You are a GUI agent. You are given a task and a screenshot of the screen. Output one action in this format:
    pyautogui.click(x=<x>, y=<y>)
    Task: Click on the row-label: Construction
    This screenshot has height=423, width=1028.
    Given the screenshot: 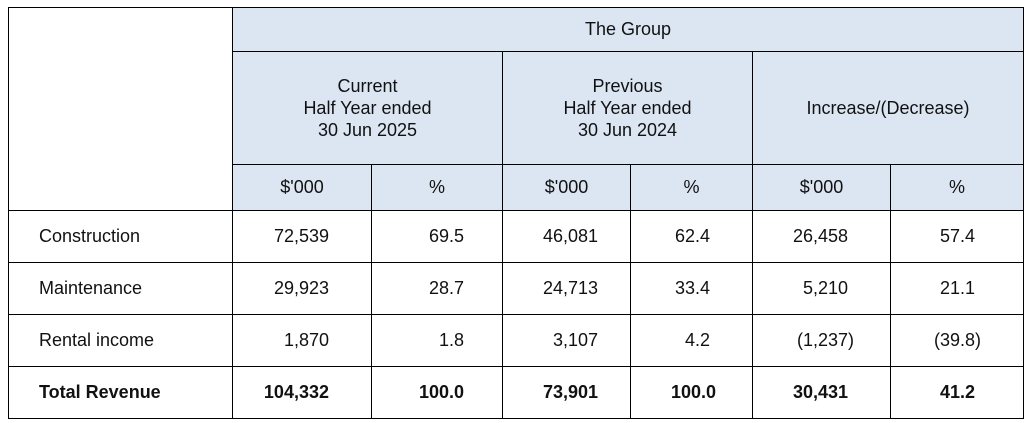 What is the action you would take?
    pyautogui.click(x=120, y=236)
    